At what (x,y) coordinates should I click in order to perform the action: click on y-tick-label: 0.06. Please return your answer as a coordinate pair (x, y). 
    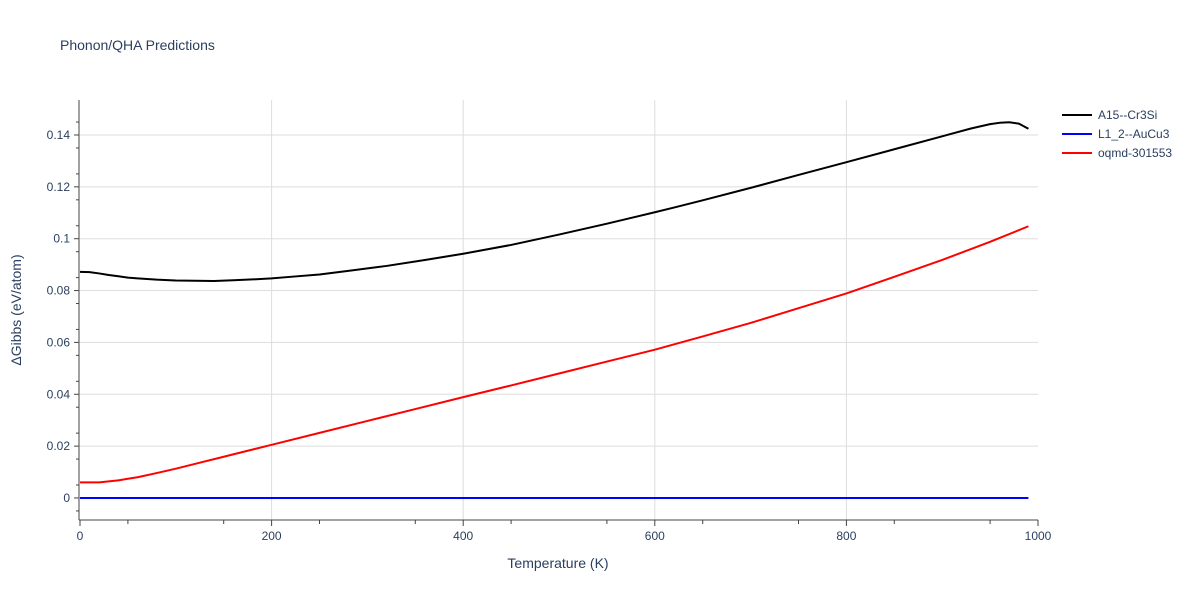
    Looking at the image, I should click on (59, 342).